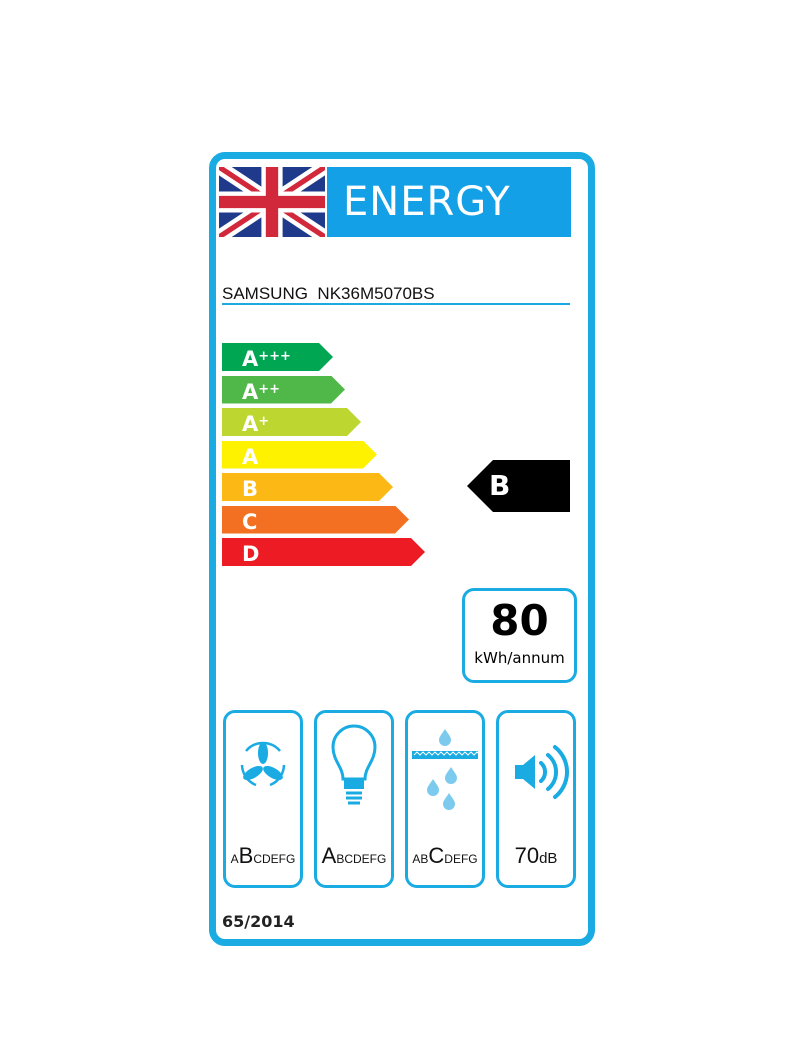 This screenshot has height=1037, width=802. Describe the element at coordinates (272, 202) in the screenshot. I see `union-jack-flag-icon` at that location.